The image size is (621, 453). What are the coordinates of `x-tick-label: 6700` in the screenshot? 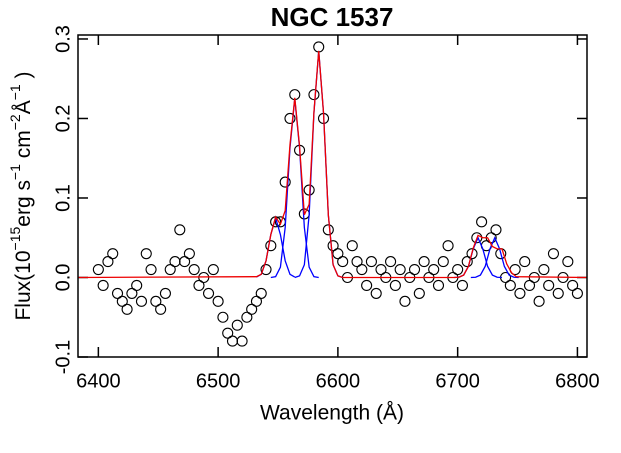 It's located at (457, 381).